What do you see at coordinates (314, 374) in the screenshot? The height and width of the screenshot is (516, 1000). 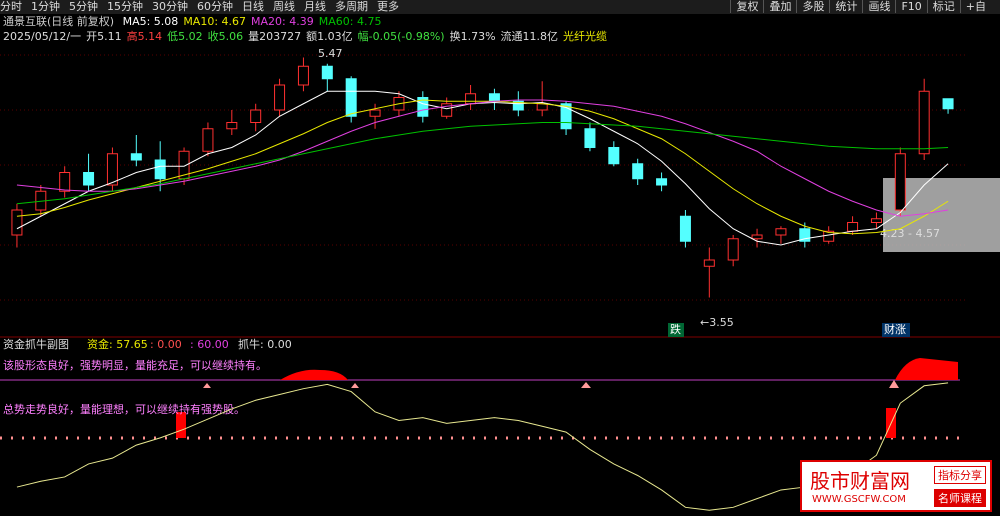 I see `signal-area` at bounding box center [314, 374].